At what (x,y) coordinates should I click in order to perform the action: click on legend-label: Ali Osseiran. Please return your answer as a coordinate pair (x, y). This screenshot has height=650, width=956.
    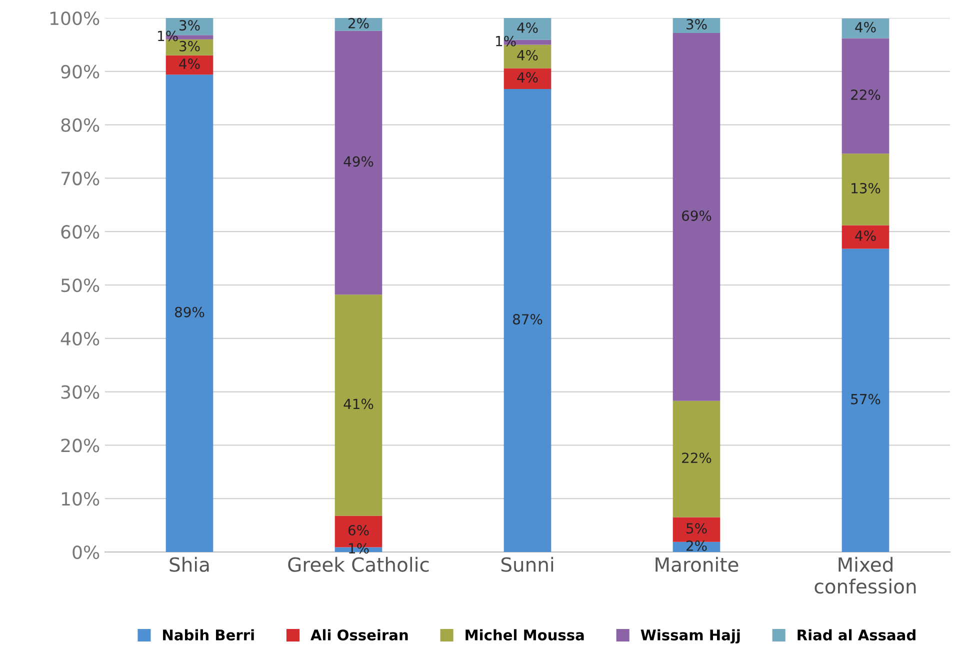
    Looking at the image, I should click on (359, 634).